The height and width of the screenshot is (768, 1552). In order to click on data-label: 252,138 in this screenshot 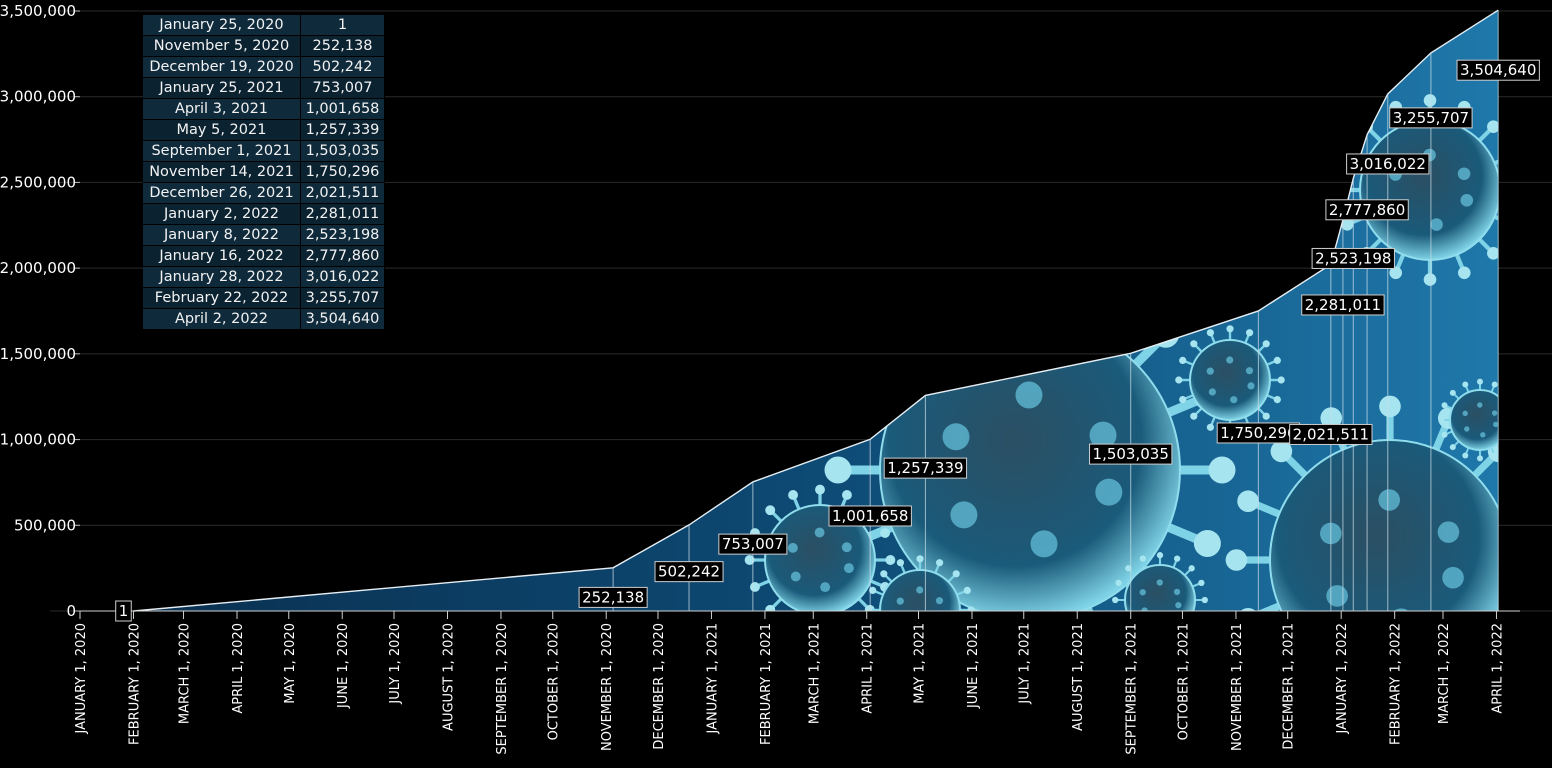, I will do `click(613, 597)`.